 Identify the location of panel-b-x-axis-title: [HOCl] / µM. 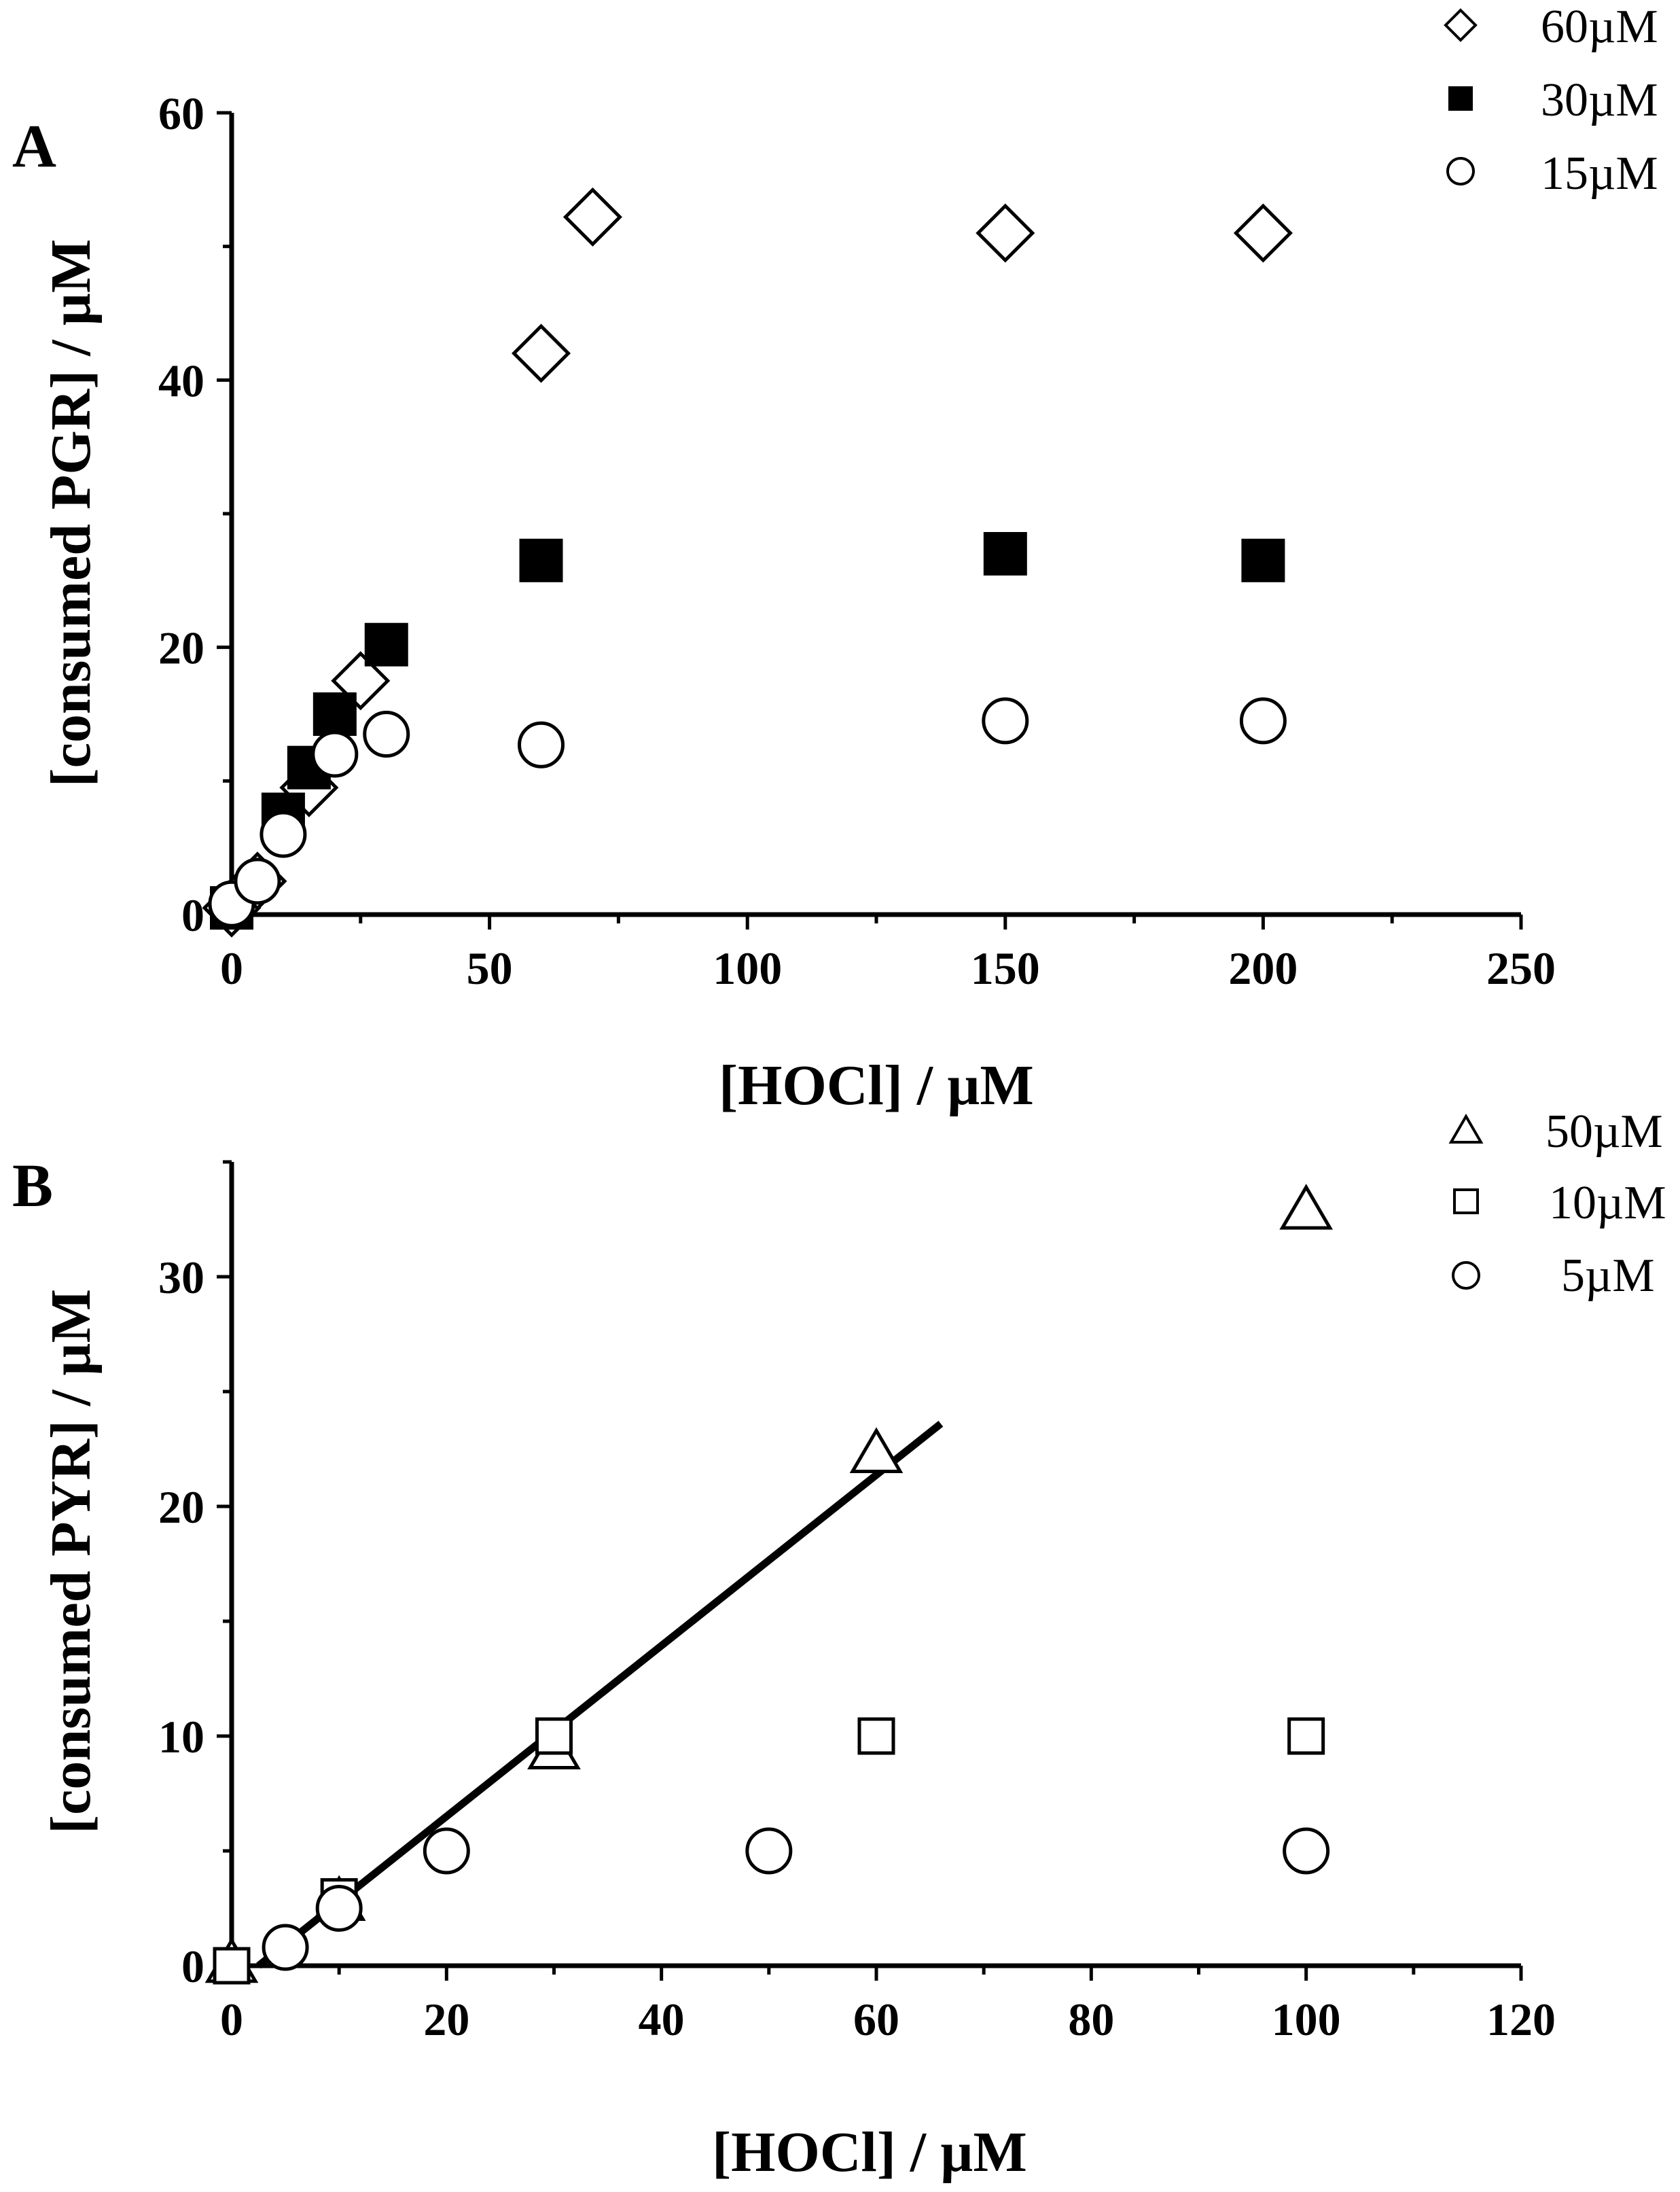
(870, 2152).